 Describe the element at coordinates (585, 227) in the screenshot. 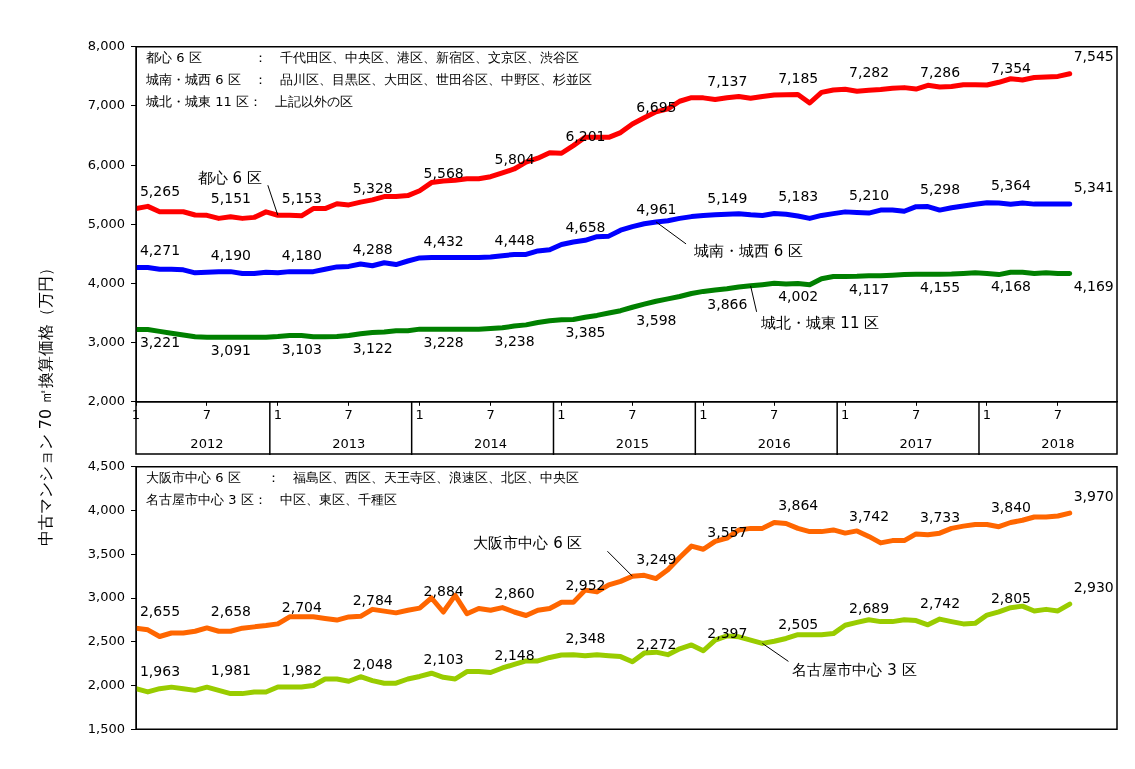

I see `data-label: 4,658` at that location.